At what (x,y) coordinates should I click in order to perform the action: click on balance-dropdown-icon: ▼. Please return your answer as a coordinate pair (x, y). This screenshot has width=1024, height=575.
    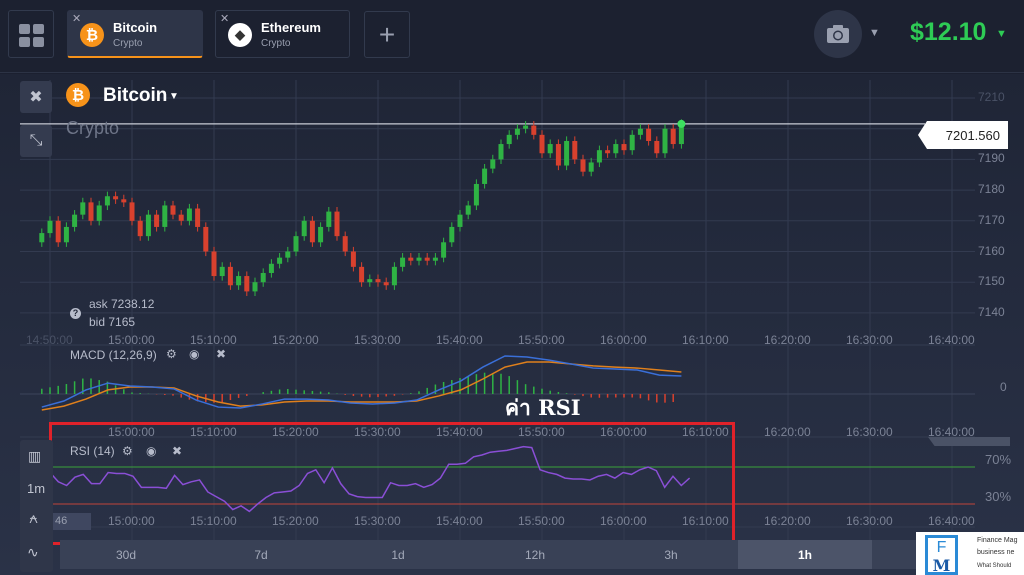
    Looking at the image, I should click on (1001, 34).